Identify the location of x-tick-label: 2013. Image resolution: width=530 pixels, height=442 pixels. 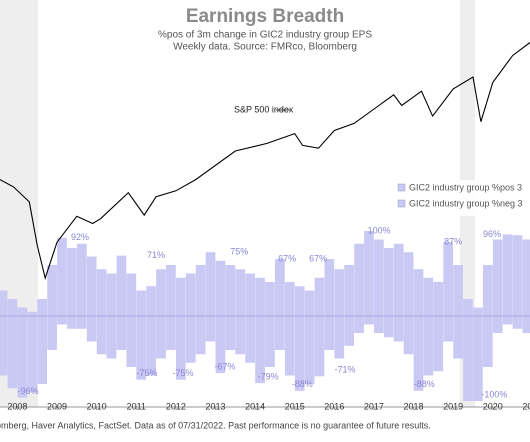
(215, 406).